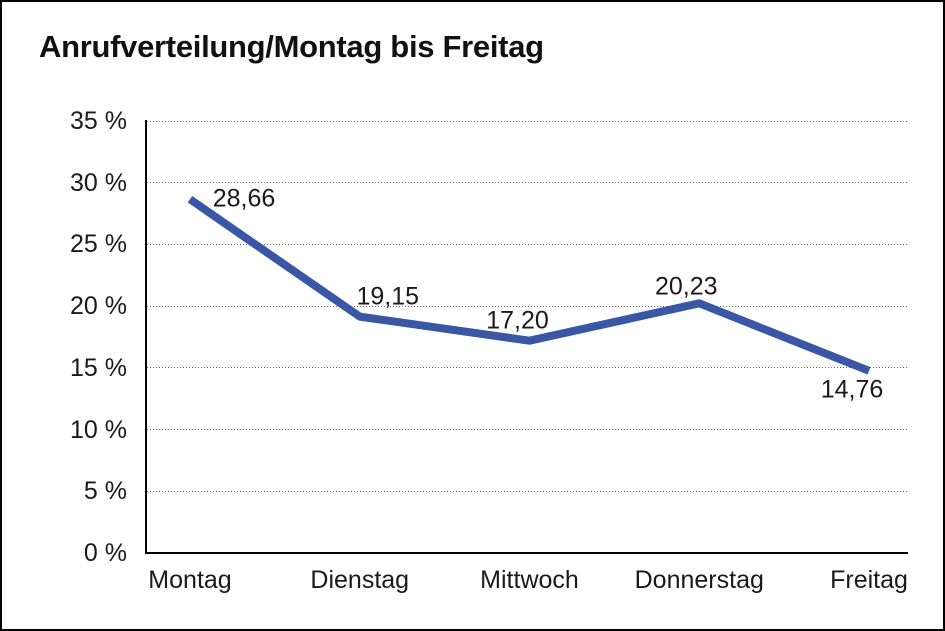 This screenshot has height=631, width=945. What do you see at coordinates (98, 244) in the screenshot?
I see `y-tick-label: 25 %` at bounding box center [98, 244].